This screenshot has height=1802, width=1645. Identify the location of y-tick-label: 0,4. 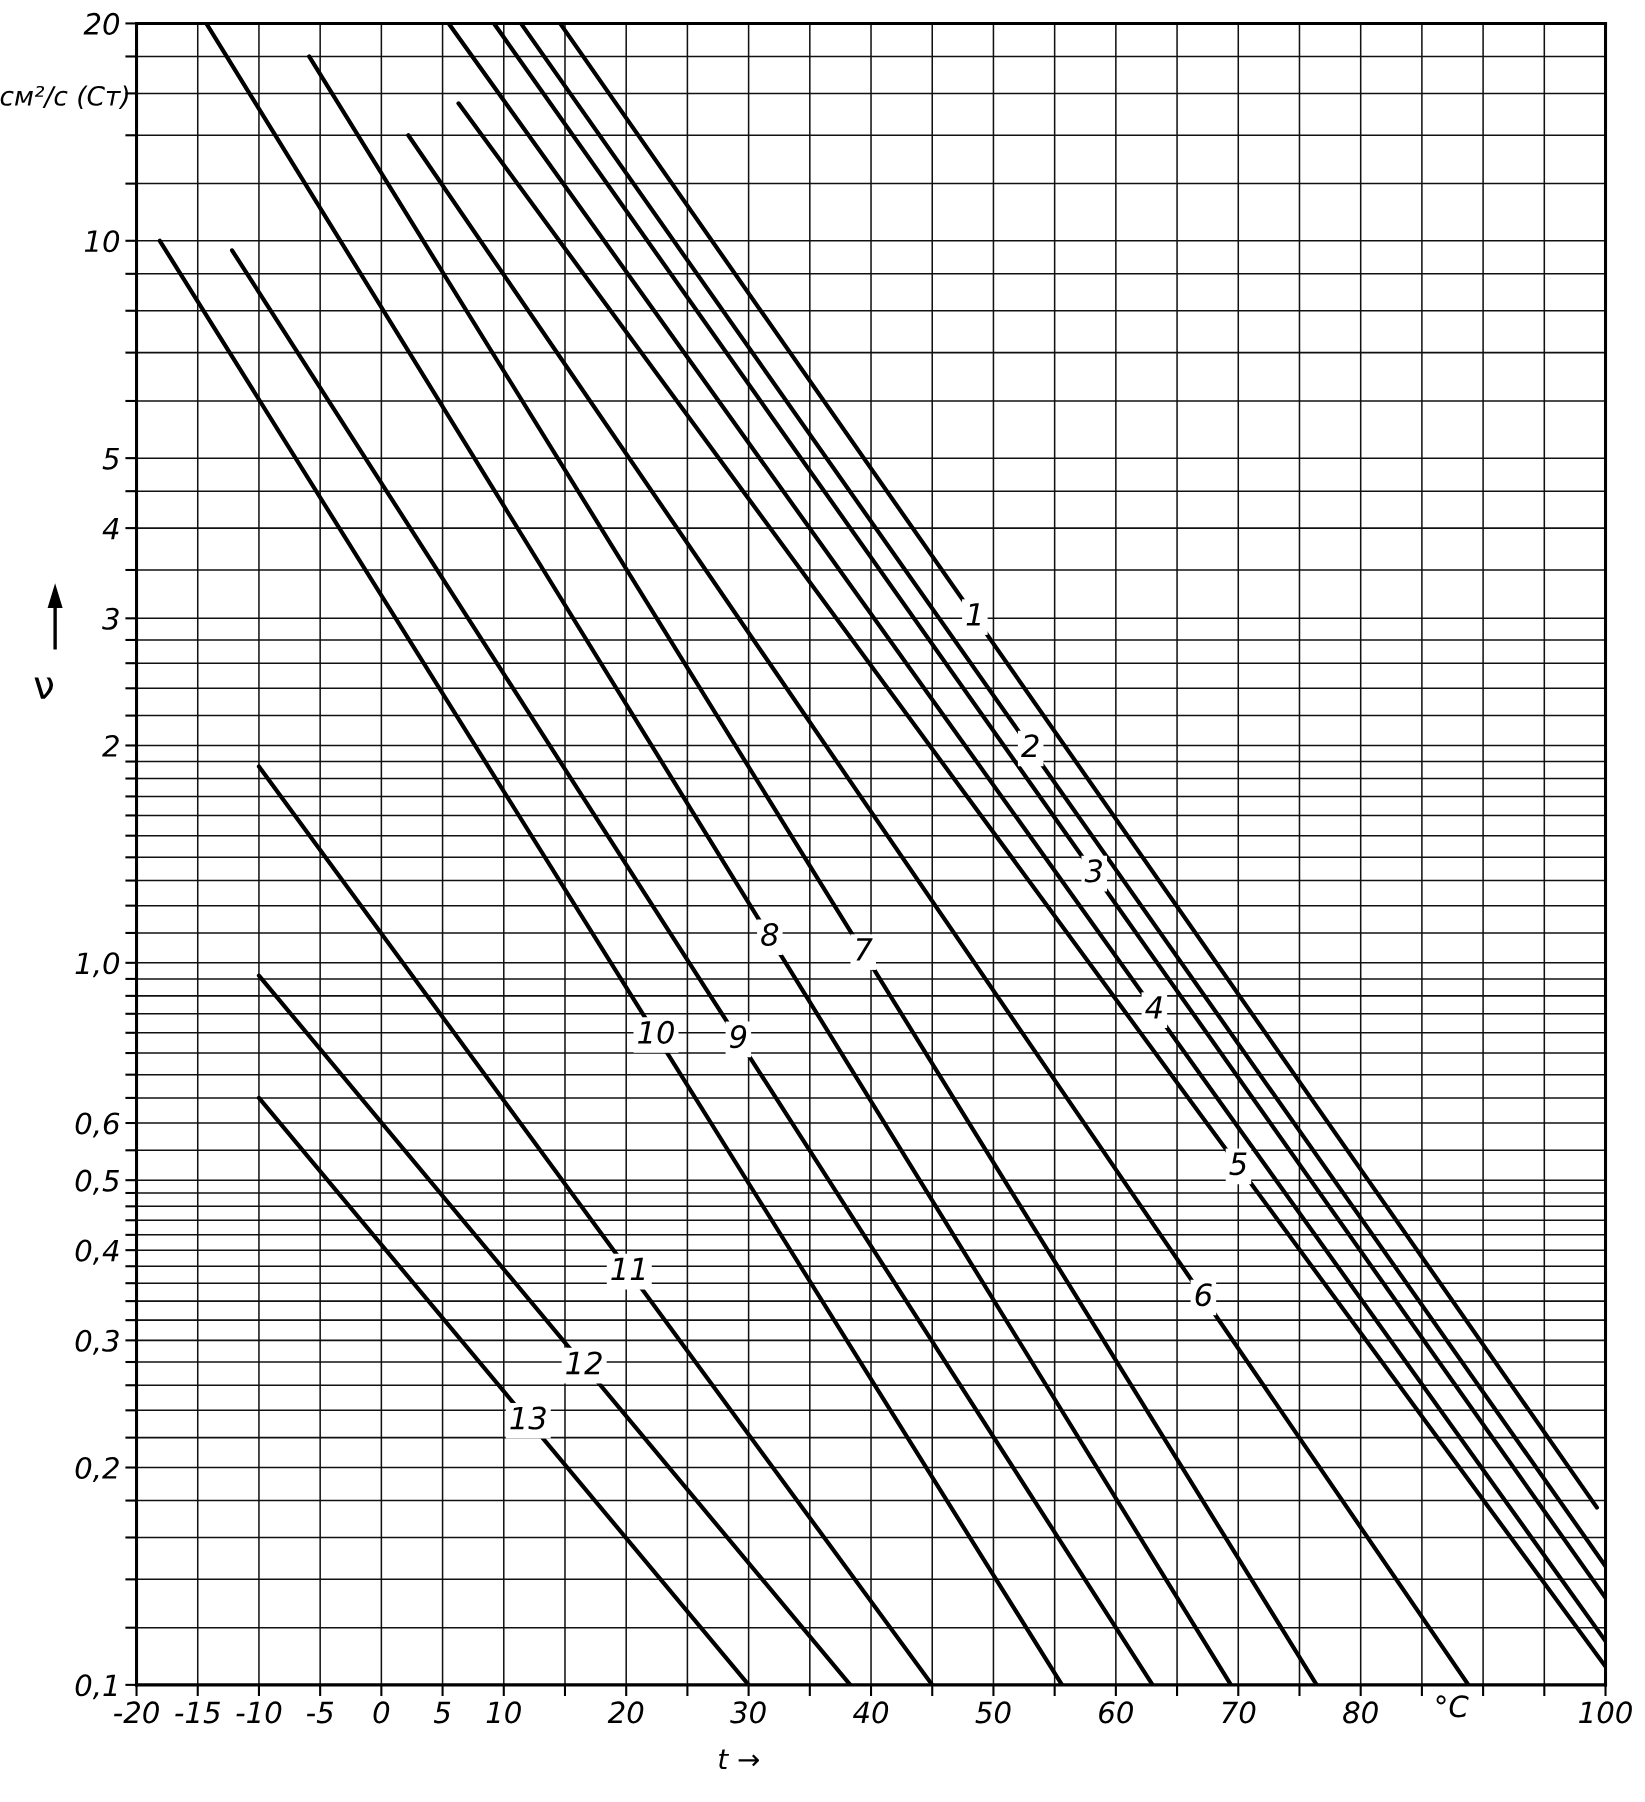
(97, 1252).